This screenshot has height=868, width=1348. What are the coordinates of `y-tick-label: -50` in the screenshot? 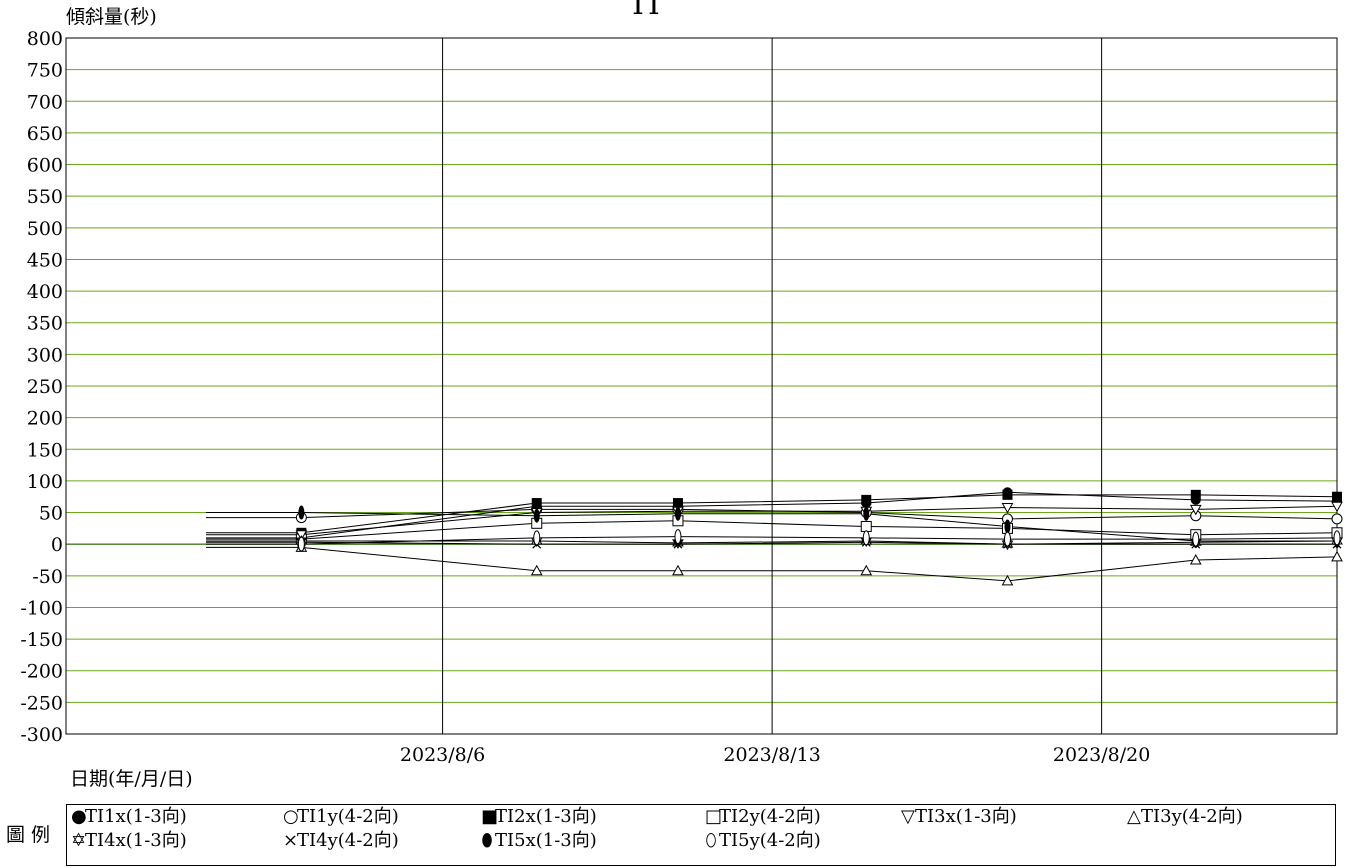 It's located at (47, 577).